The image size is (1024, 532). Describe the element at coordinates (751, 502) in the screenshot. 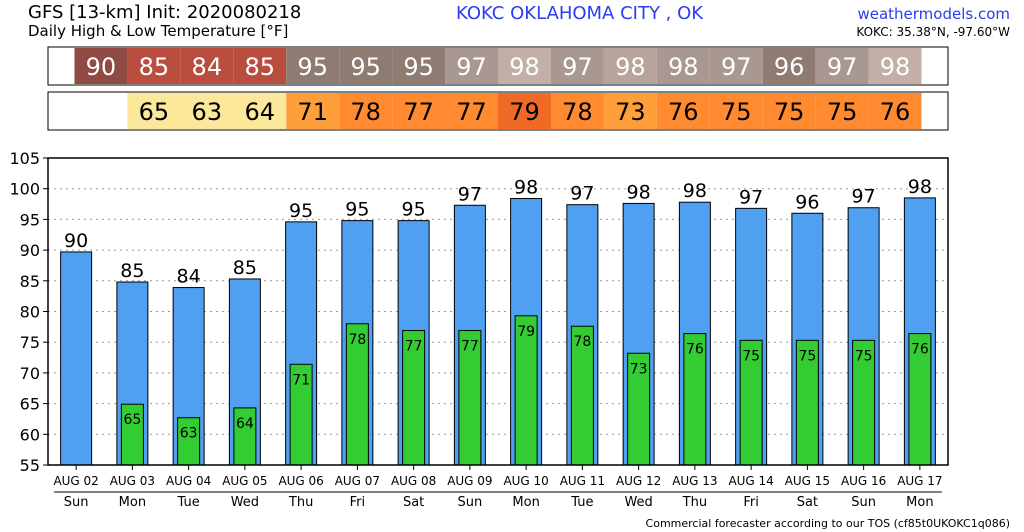

I see `weekday-label: Fri` at that location.